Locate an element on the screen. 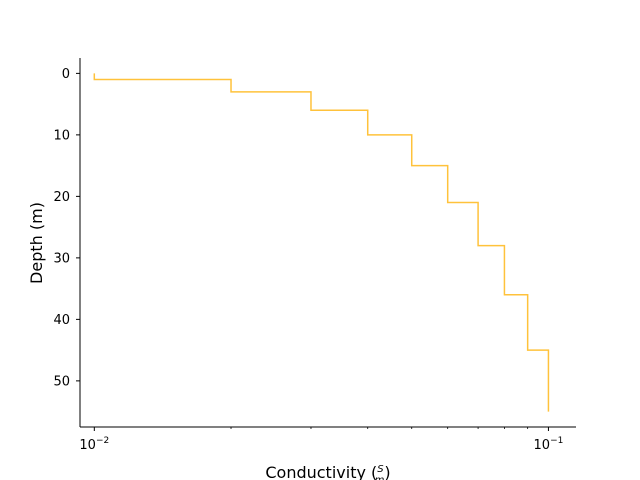  y-axis-label: Depth (m) is located at coordinates (36, 243).